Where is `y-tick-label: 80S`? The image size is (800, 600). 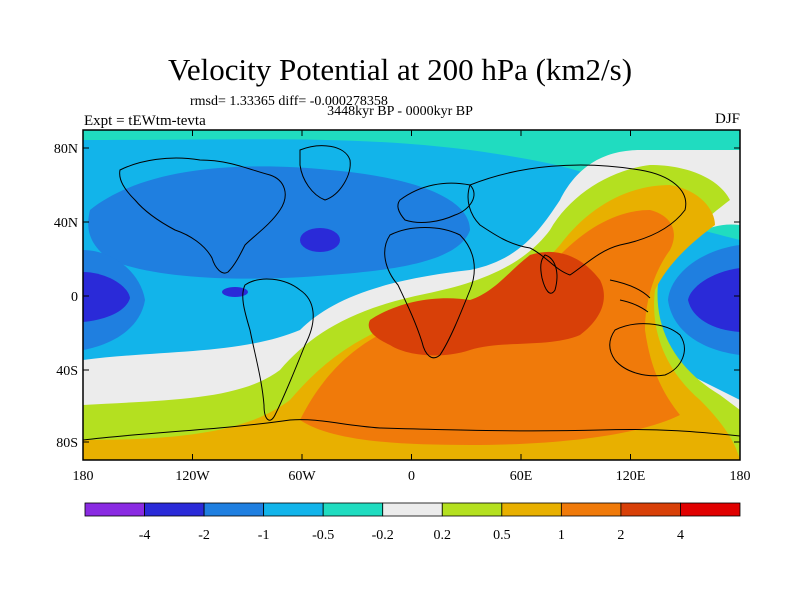
y-tick-label: 80S is located at coordinates (67, 443).